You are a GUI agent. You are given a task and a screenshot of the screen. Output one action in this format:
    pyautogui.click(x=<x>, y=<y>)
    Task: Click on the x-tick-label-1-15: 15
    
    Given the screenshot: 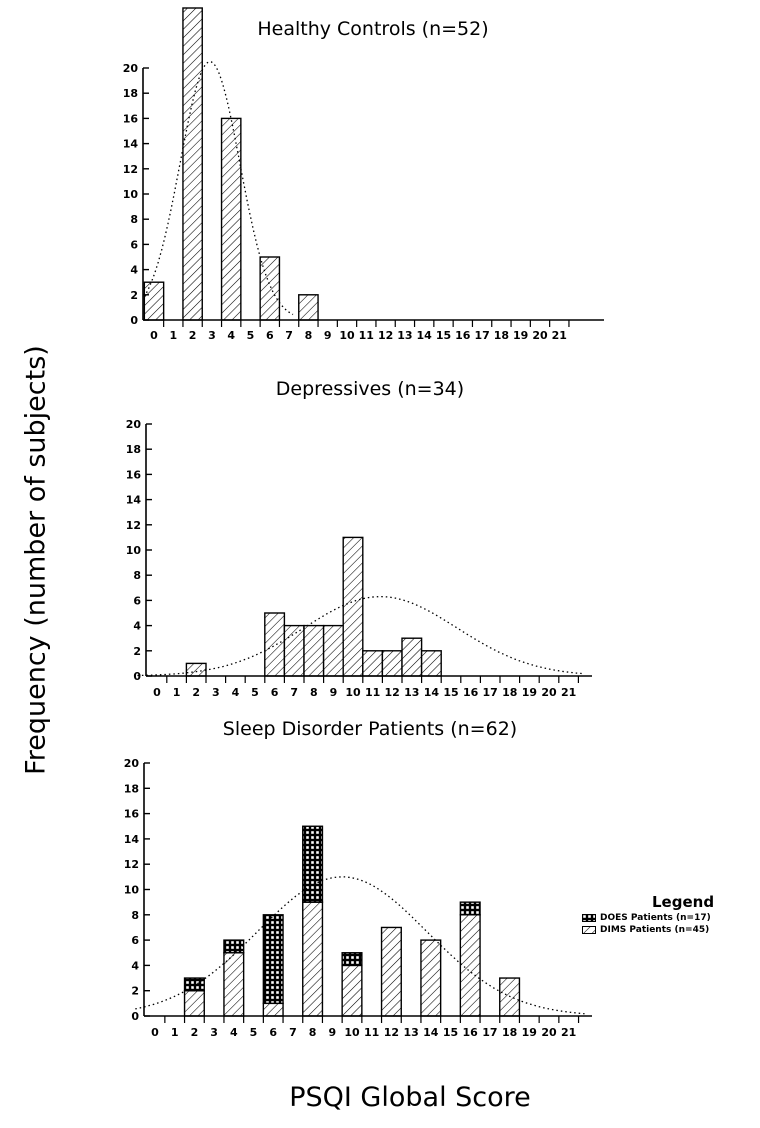 What is the action you would take?
    pyautogui.click(x=450, y=692)
    